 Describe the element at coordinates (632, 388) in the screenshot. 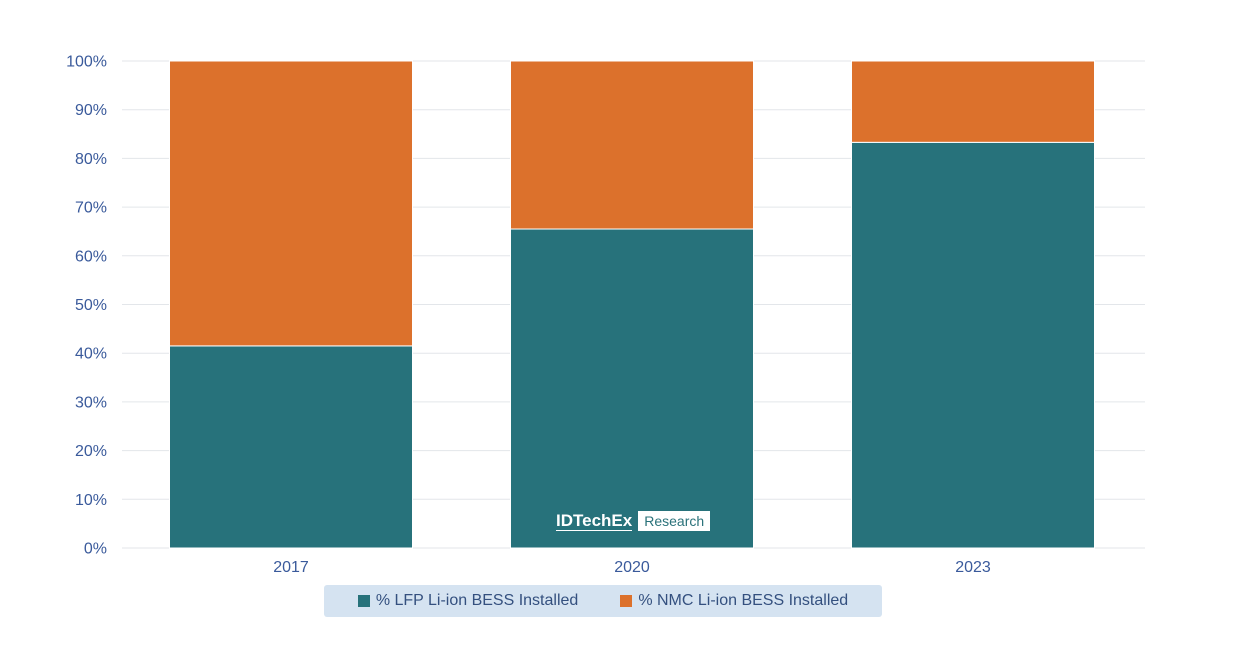

I see `bar-2020-lfp` at that location.